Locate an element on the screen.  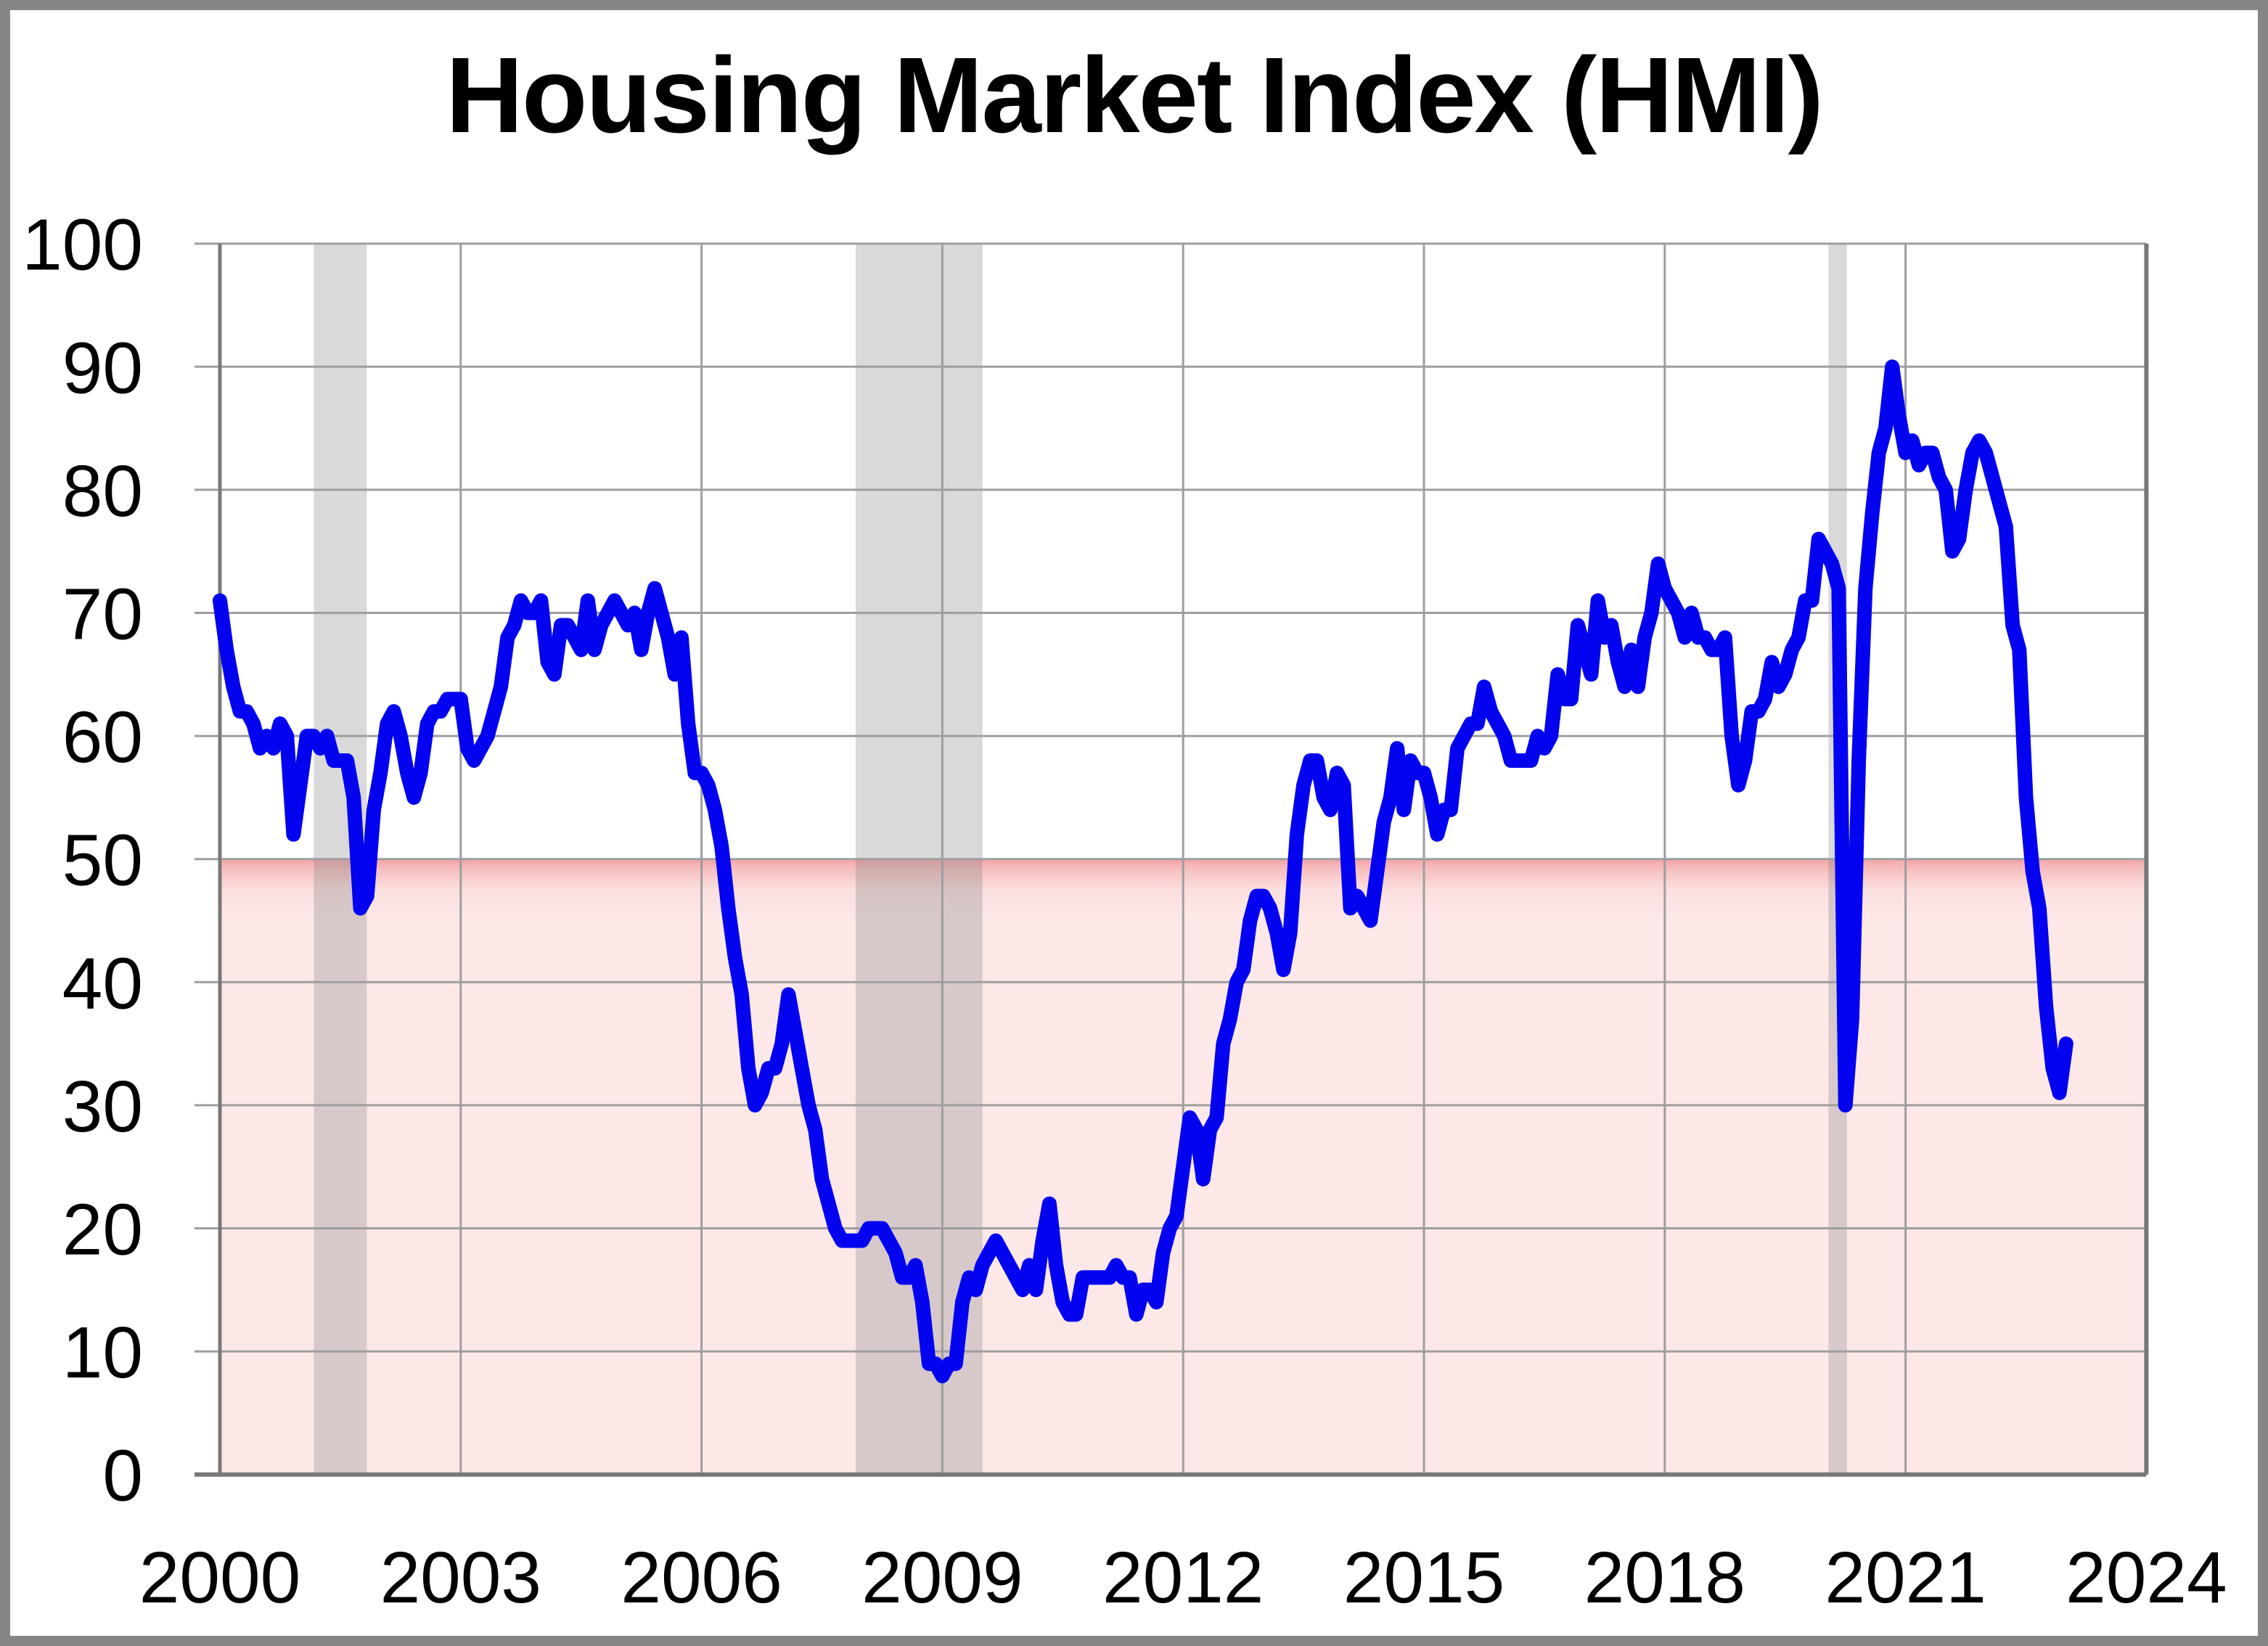
y-axis-label-80: 80 is located at coordinates (102, 491).